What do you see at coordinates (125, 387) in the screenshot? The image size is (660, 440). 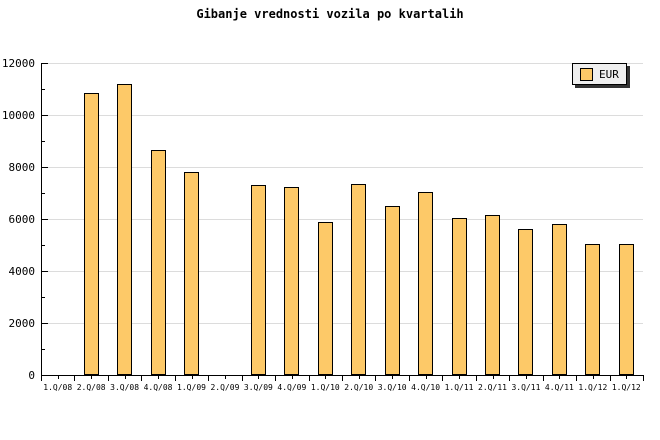 I see `x-tick-label: 3.Q/08` at bounding box center [125, 387].